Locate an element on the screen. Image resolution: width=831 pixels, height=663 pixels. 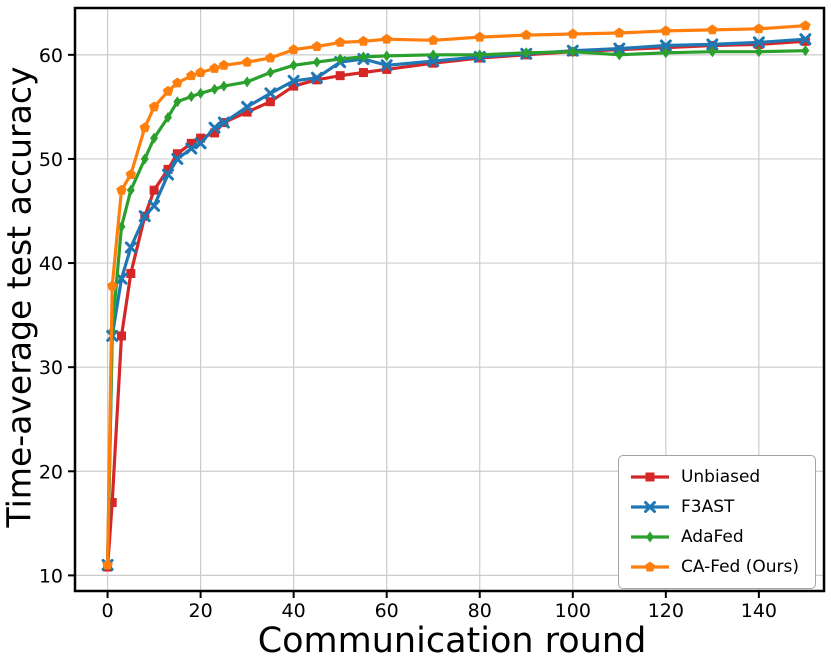
x-tick-label: 120 is located at coordinates (666, 611).